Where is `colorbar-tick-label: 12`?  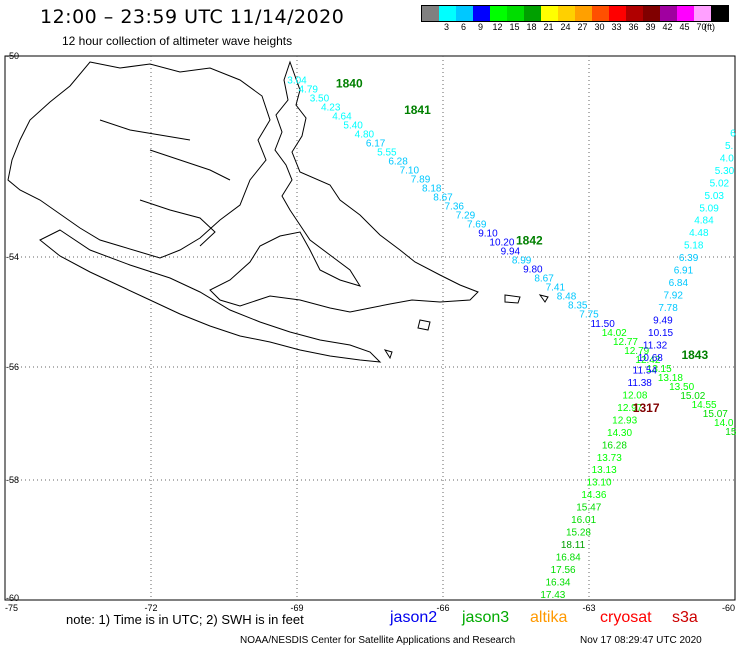 colorbar-tick-label: 12 is located at coordinates (497, 27).